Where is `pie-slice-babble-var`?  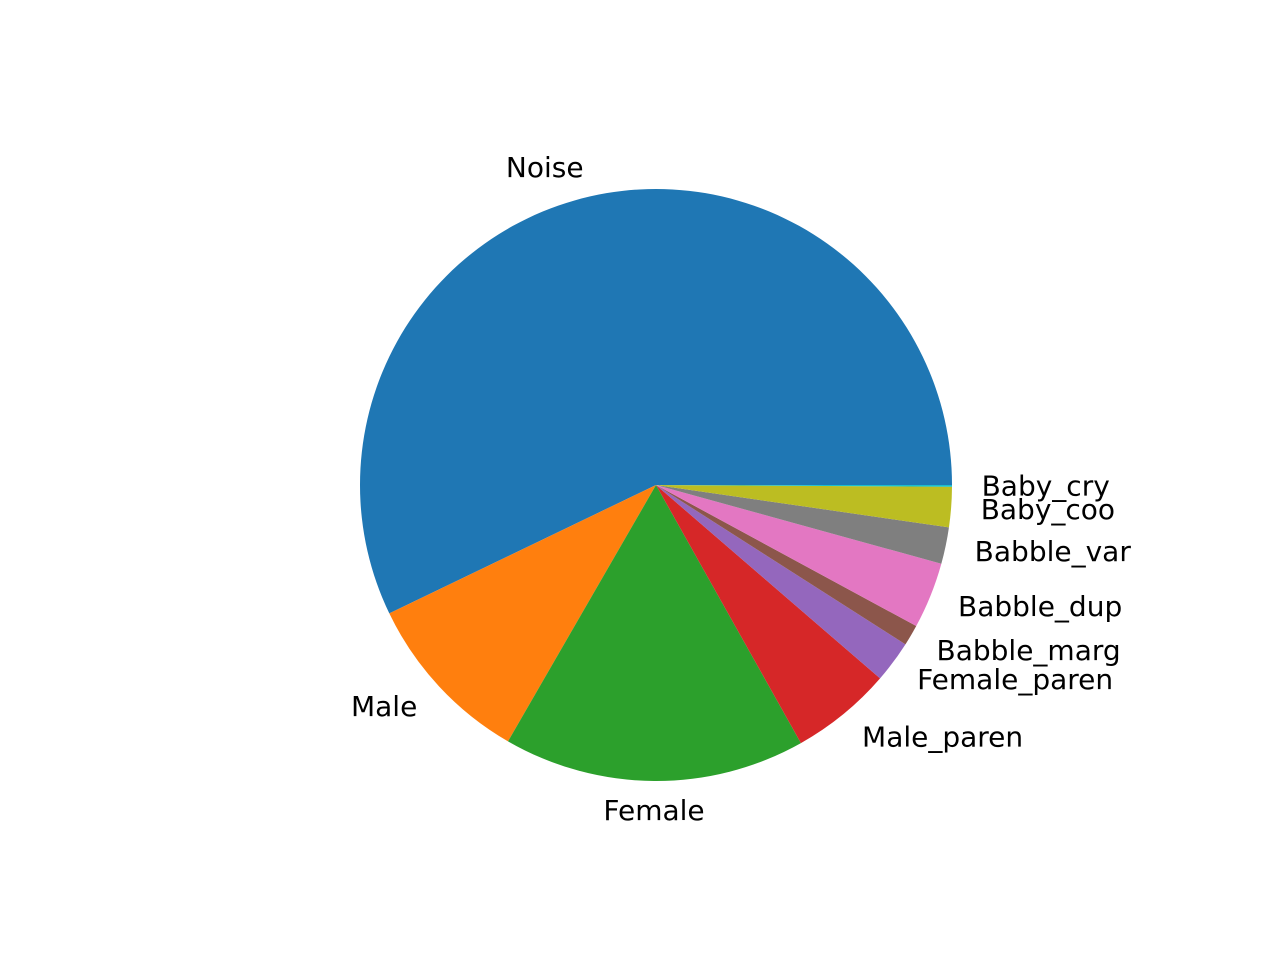 pie-slice-babble-var is located at coordinates (802, 524).